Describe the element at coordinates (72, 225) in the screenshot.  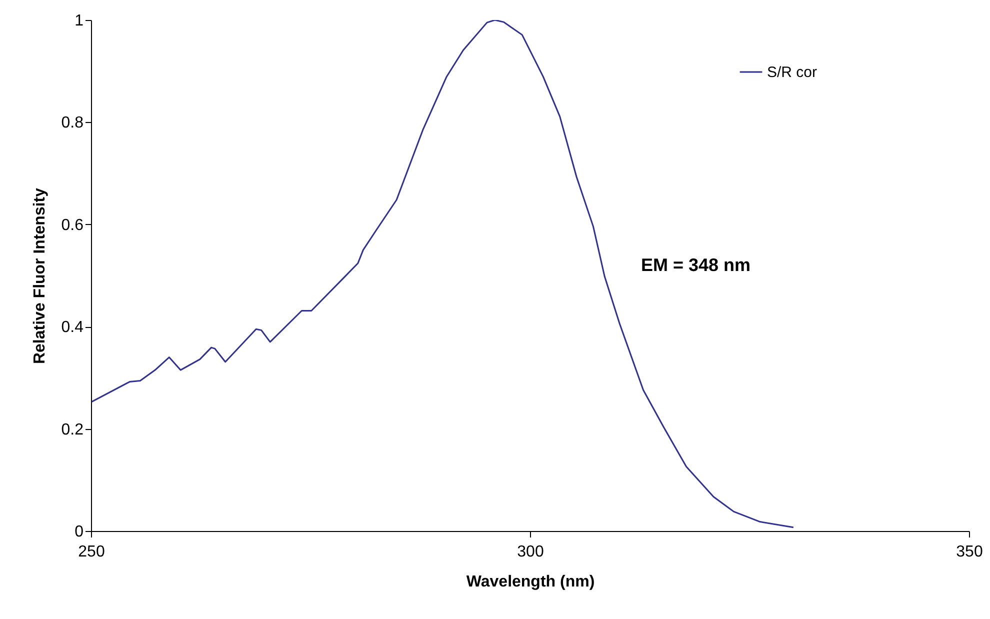
I see `y-tick-label: 0.6` at that location.